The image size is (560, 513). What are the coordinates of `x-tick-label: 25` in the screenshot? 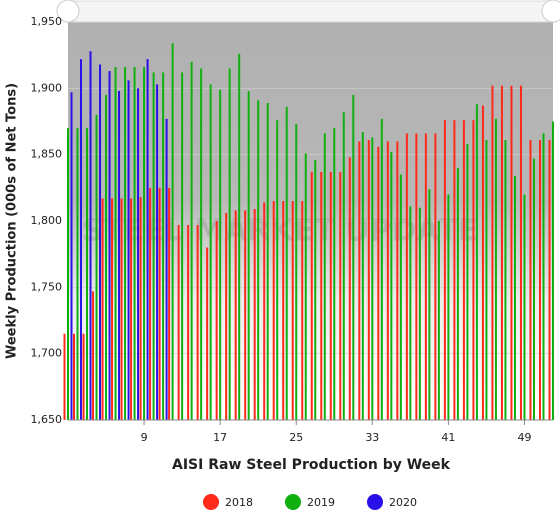 It's located at (296, 437).